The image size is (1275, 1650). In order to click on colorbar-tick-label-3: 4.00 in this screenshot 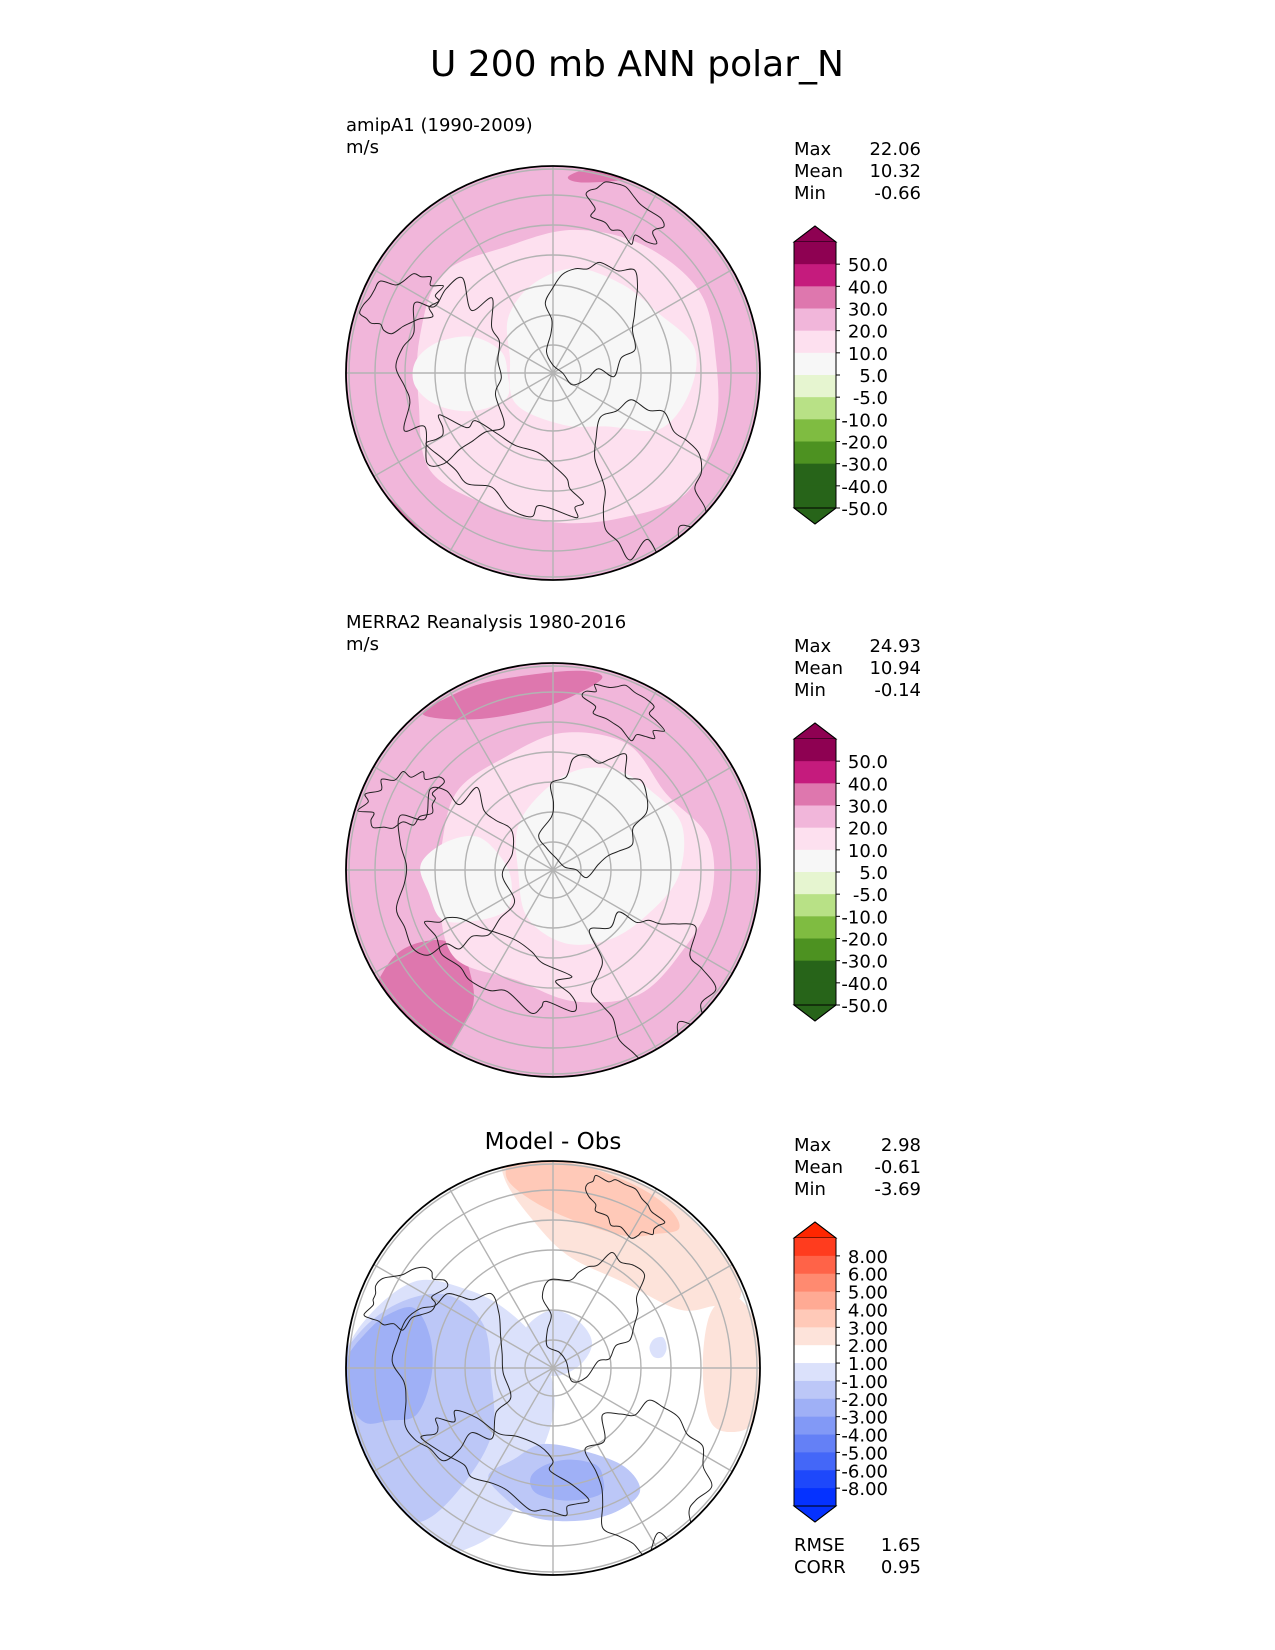, I will do `click(868, 1310)`.